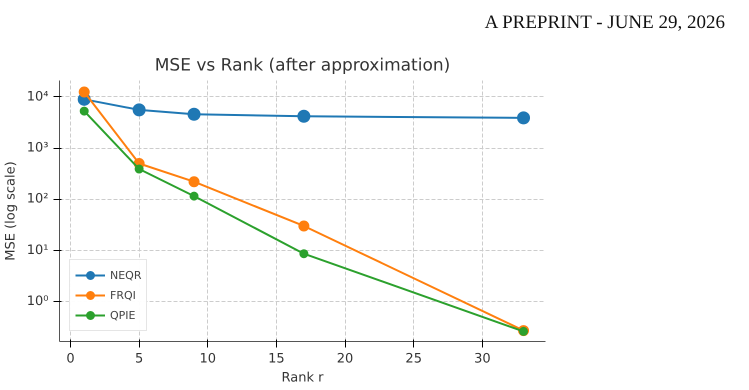  I want to click on x-tick-label: 20, so click(345, 359).